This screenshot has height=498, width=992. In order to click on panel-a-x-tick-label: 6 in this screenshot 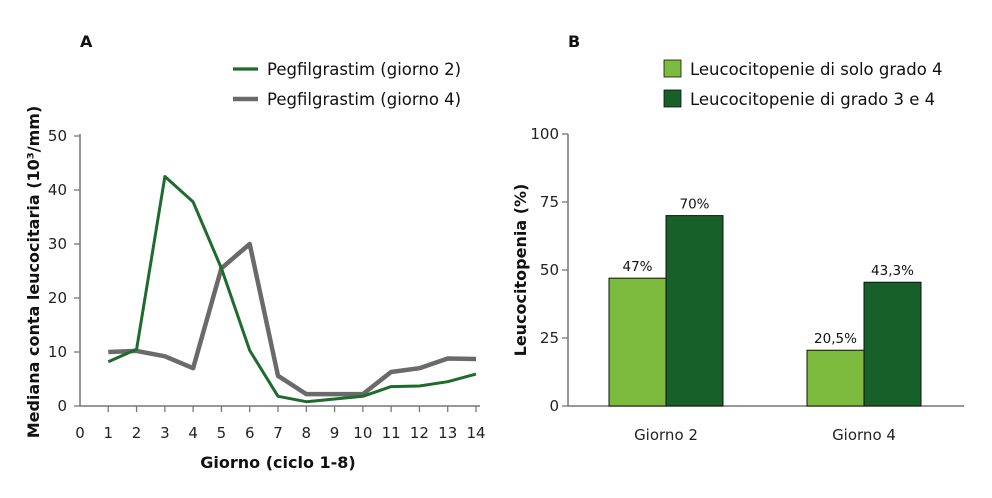, I will do `click(250, 433)`.